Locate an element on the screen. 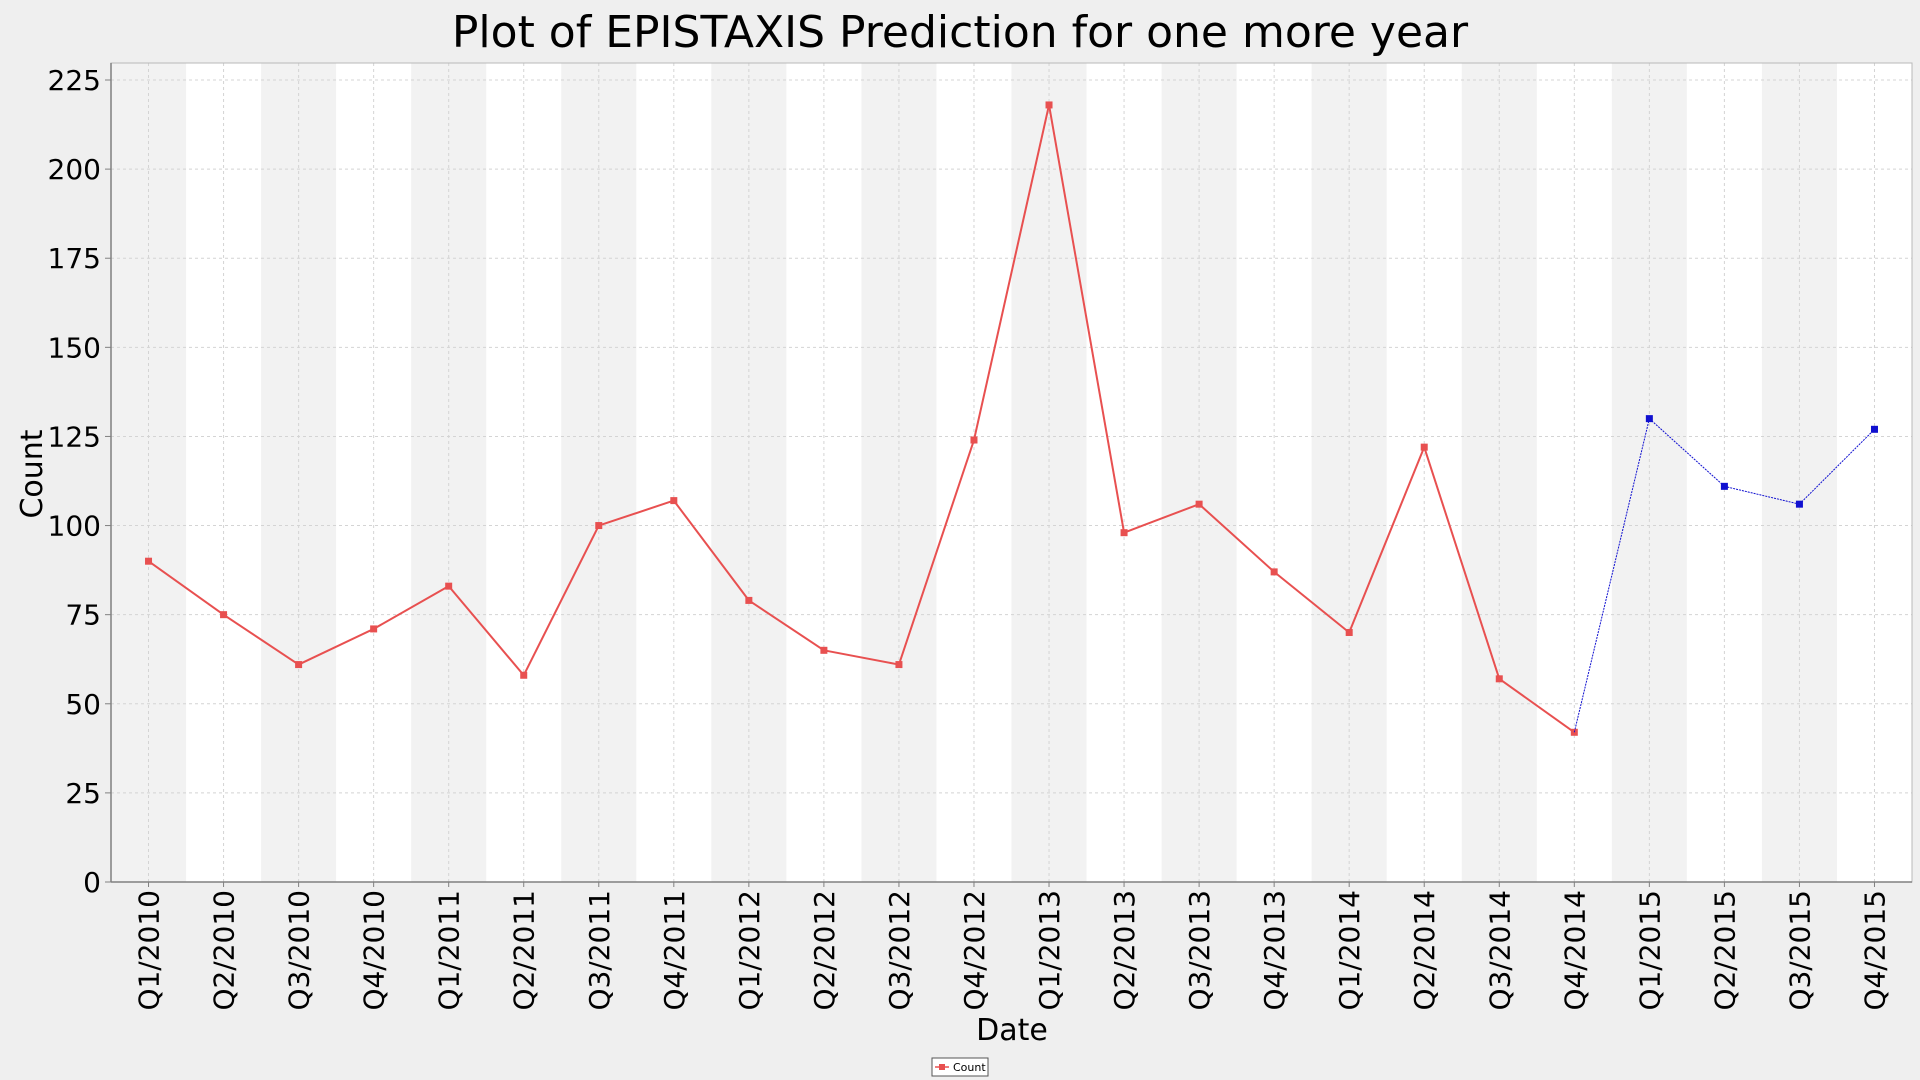 This screenshot has width=1920, height=1080. x-tick-label: Q1/2015 is located at coordinates (1649, 950).